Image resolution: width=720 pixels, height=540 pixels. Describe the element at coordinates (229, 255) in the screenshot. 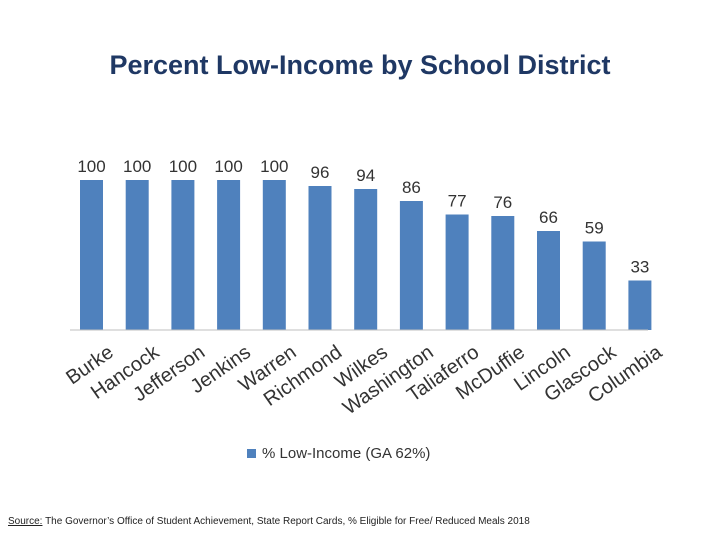

I see `bar-jenkins` at that location.